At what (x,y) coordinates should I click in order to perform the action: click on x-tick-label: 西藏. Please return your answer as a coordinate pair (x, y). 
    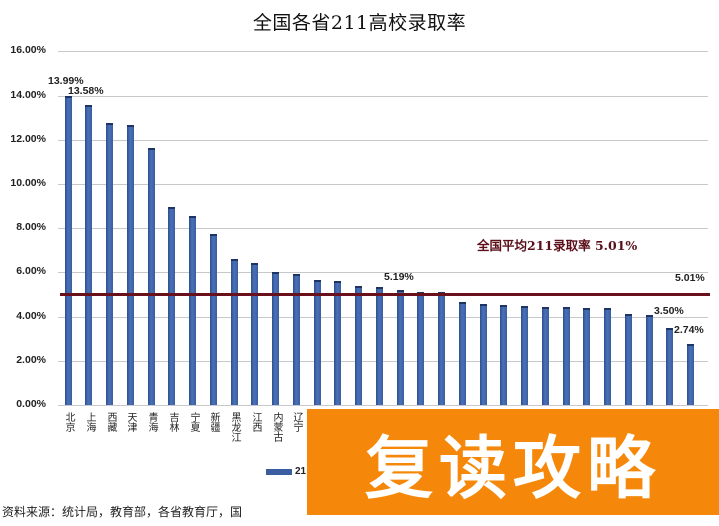
    Looking at the image, I should click on (110, 422).